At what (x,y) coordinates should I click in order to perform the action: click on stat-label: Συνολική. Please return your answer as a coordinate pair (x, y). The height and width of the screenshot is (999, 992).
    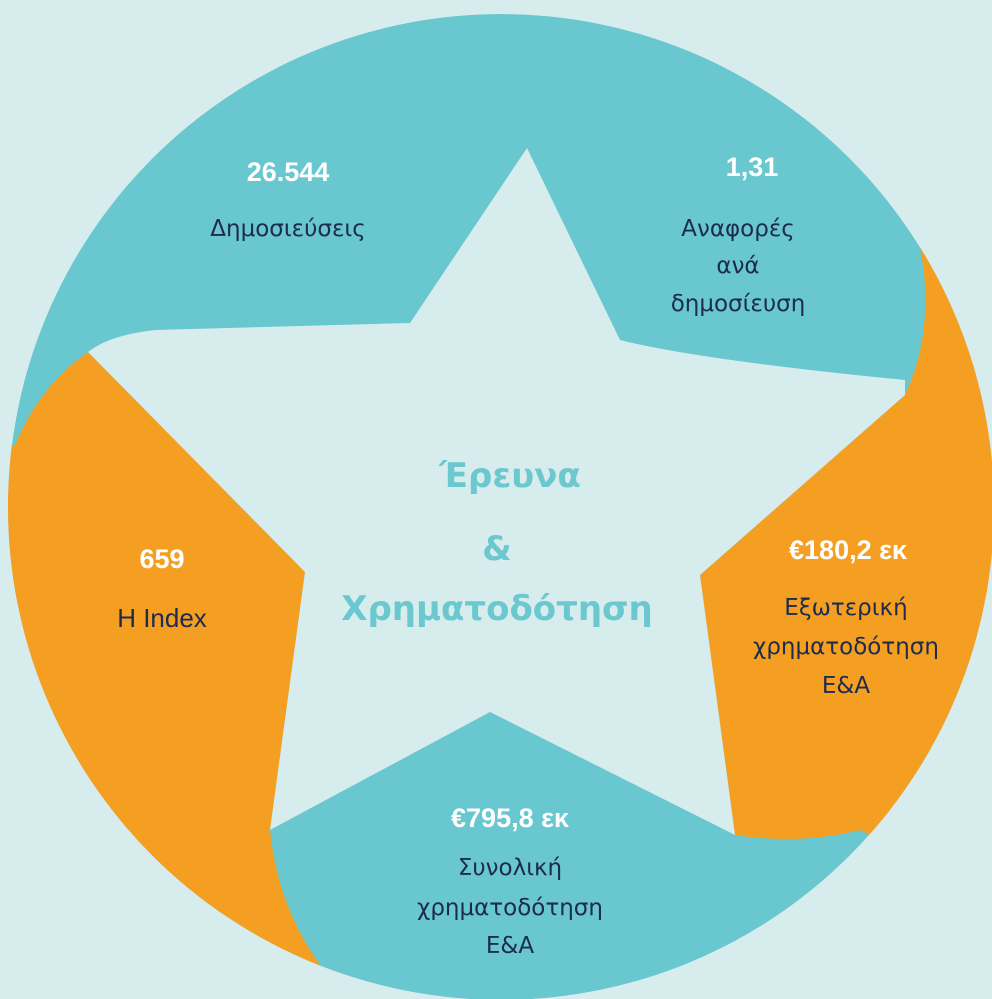
    Looking at the image, I should click on (510, 868).